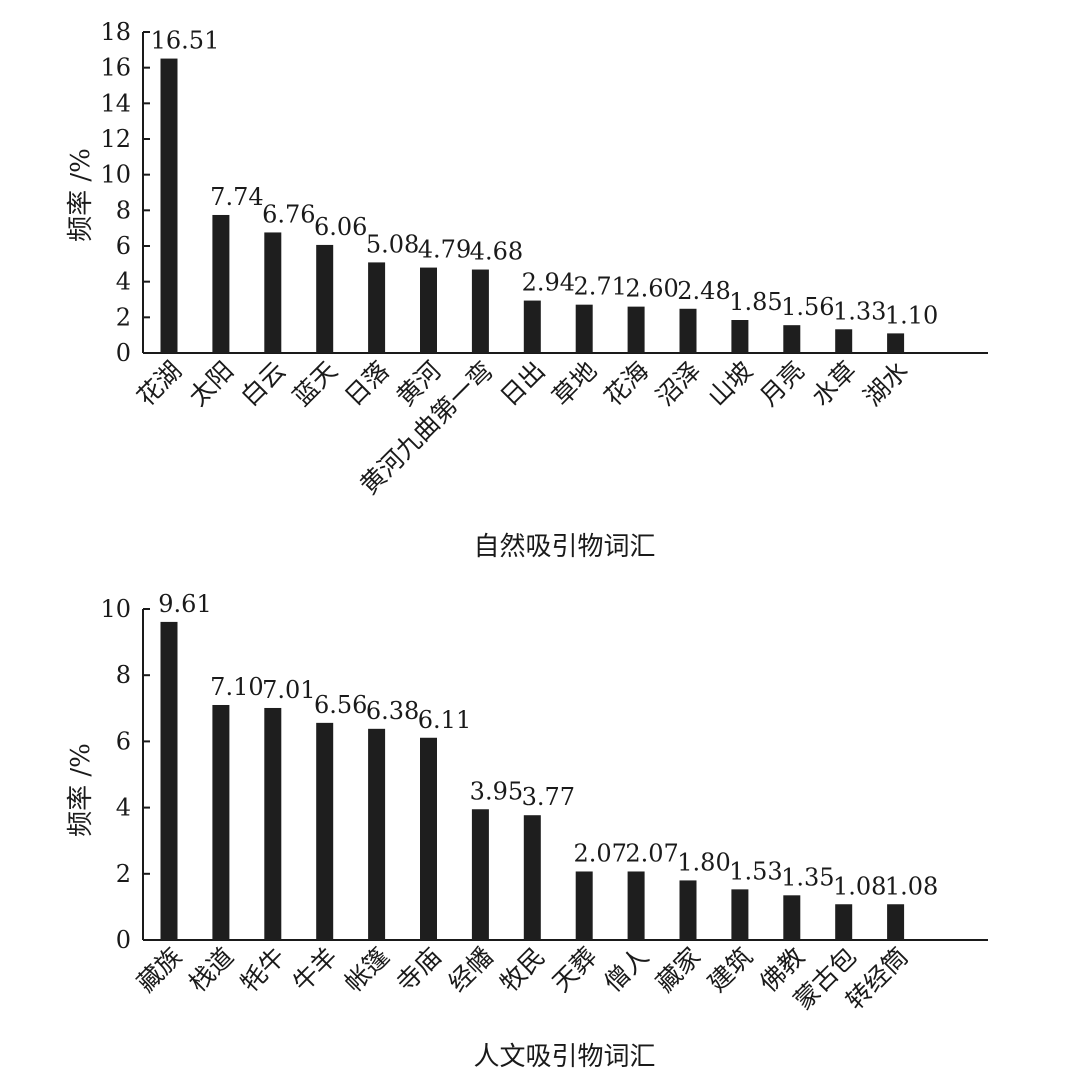 Image resolution: width=1070 pixels, height=1088 pixels. I want to click on category-label: 蓝天, so click(315, 384).